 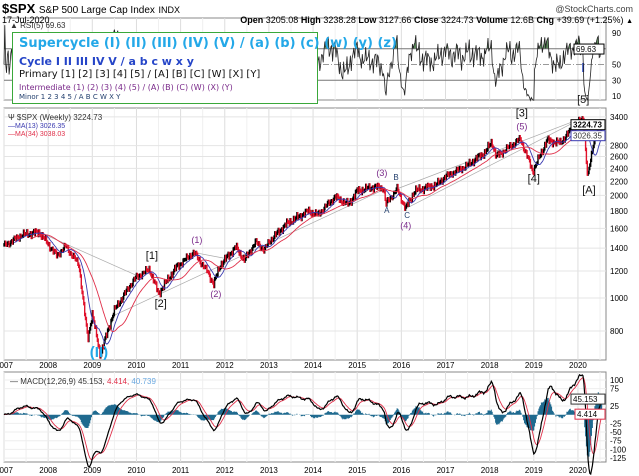 What do you see at coordinates (614, 406) in the screenshot?
I see `macd-tick-label: 25` at bounding box center [614, 406].